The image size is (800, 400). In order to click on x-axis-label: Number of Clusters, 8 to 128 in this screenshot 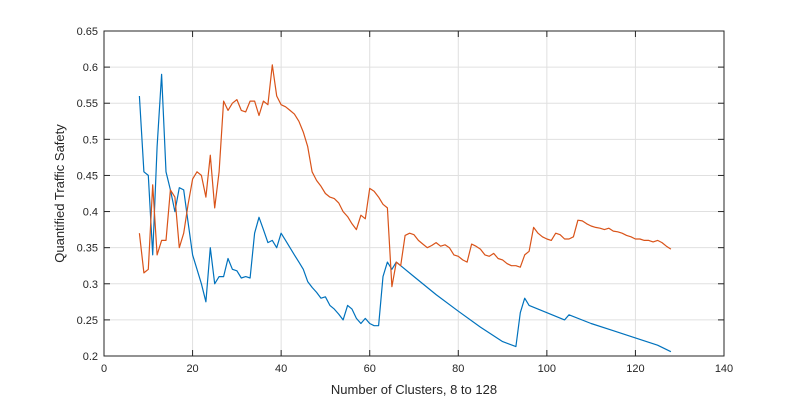, I will do `click(414, 389)`.